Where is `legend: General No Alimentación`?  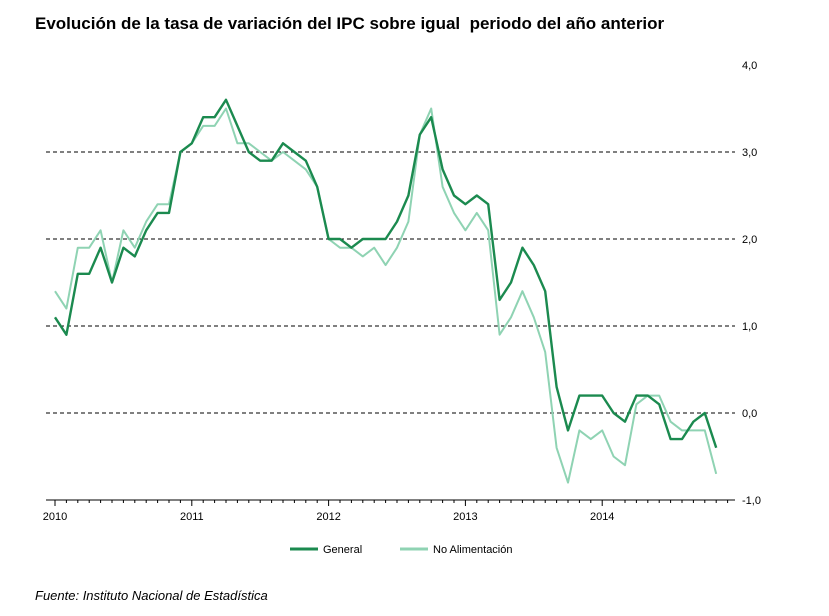 legend: General No Alimentación is located at coordinates (401, 550).